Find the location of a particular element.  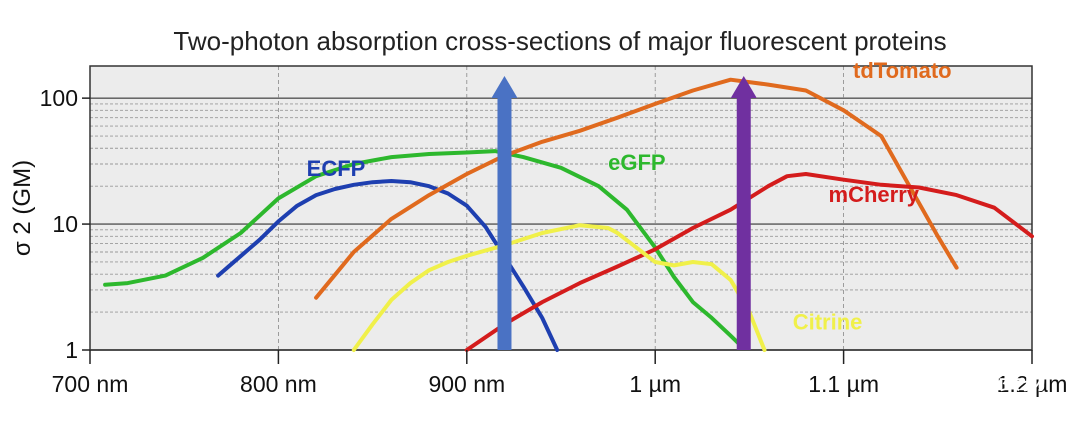

y-axis: 1 10 100 is located at coordinates (65, 224).